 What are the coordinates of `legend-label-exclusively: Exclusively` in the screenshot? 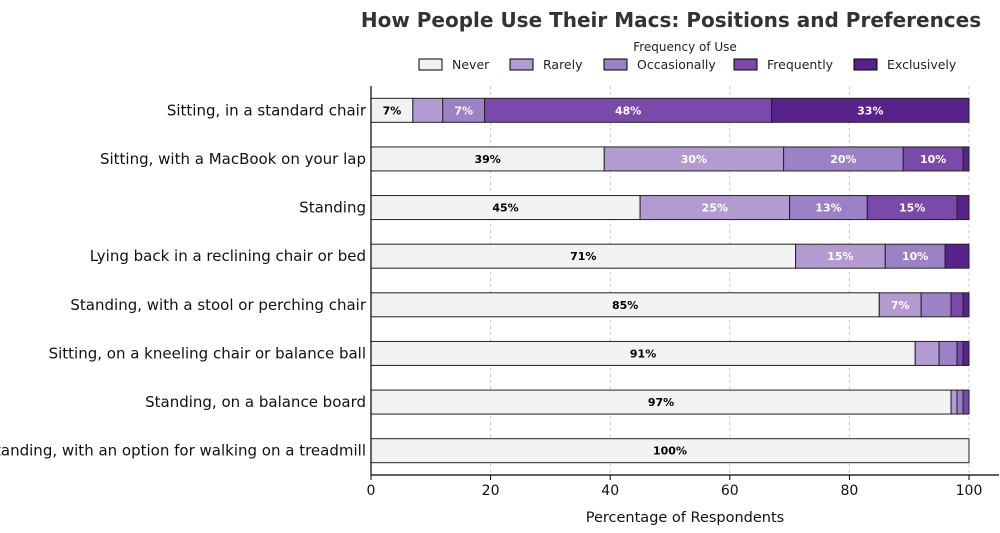 It's located at (922, 64).